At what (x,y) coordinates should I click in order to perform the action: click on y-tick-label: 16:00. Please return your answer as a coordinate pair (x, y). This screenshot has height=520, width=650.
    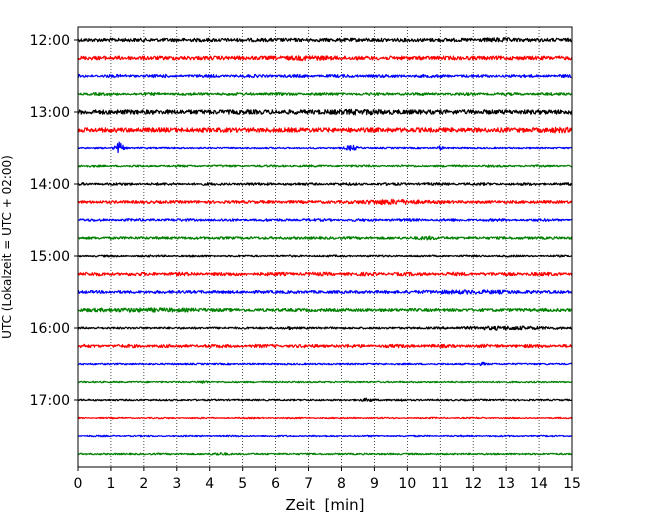
    Looking at the image, I should click on (50, 329).